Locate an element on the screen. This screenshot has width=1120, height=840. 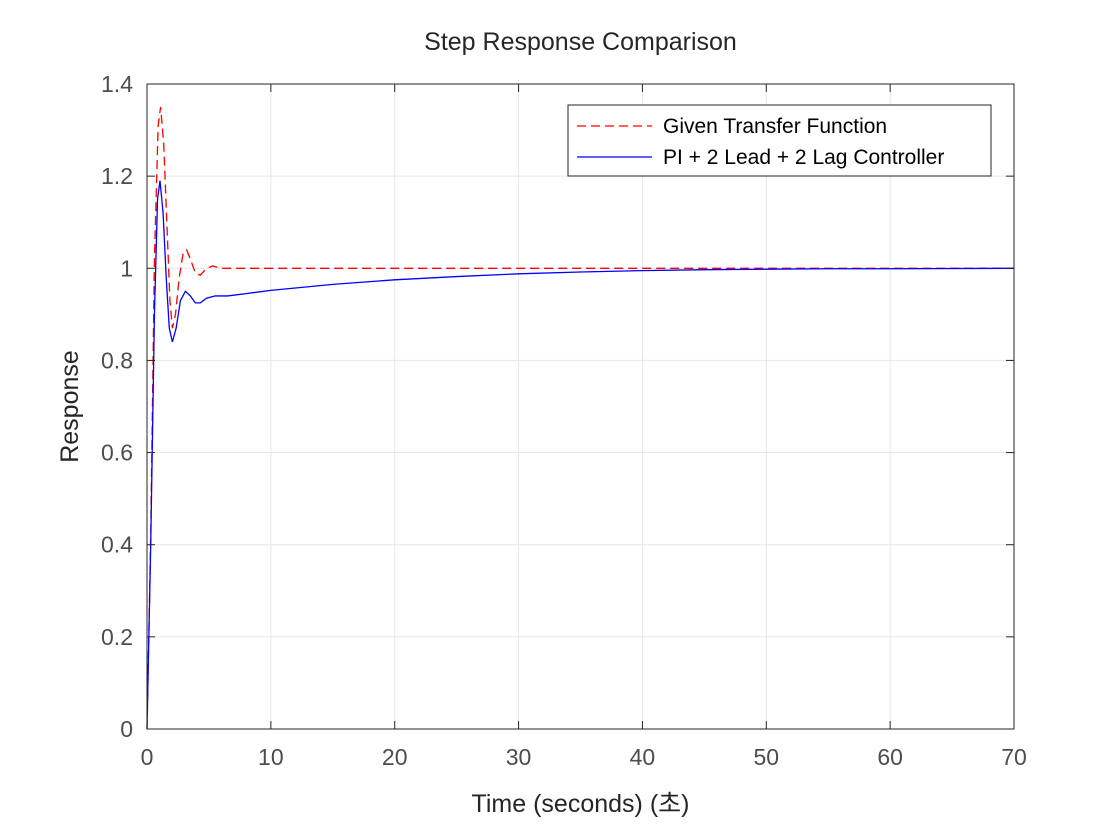
x-tick-label: 70 is located at coordinates (1014, 757).